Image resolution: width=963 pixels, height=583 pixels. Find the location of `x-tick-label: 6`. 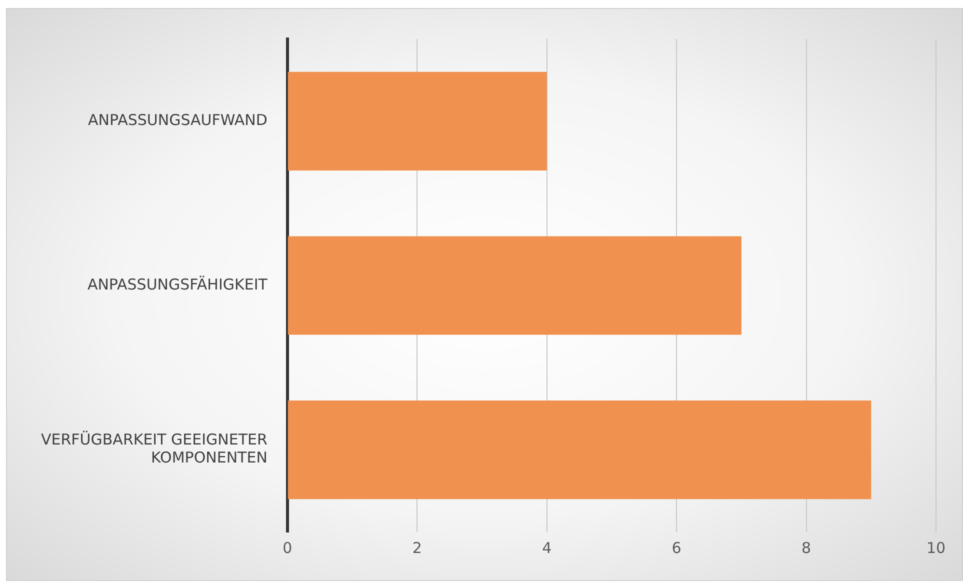

x-tick-label: 6 is located at coordinates (677, 547).